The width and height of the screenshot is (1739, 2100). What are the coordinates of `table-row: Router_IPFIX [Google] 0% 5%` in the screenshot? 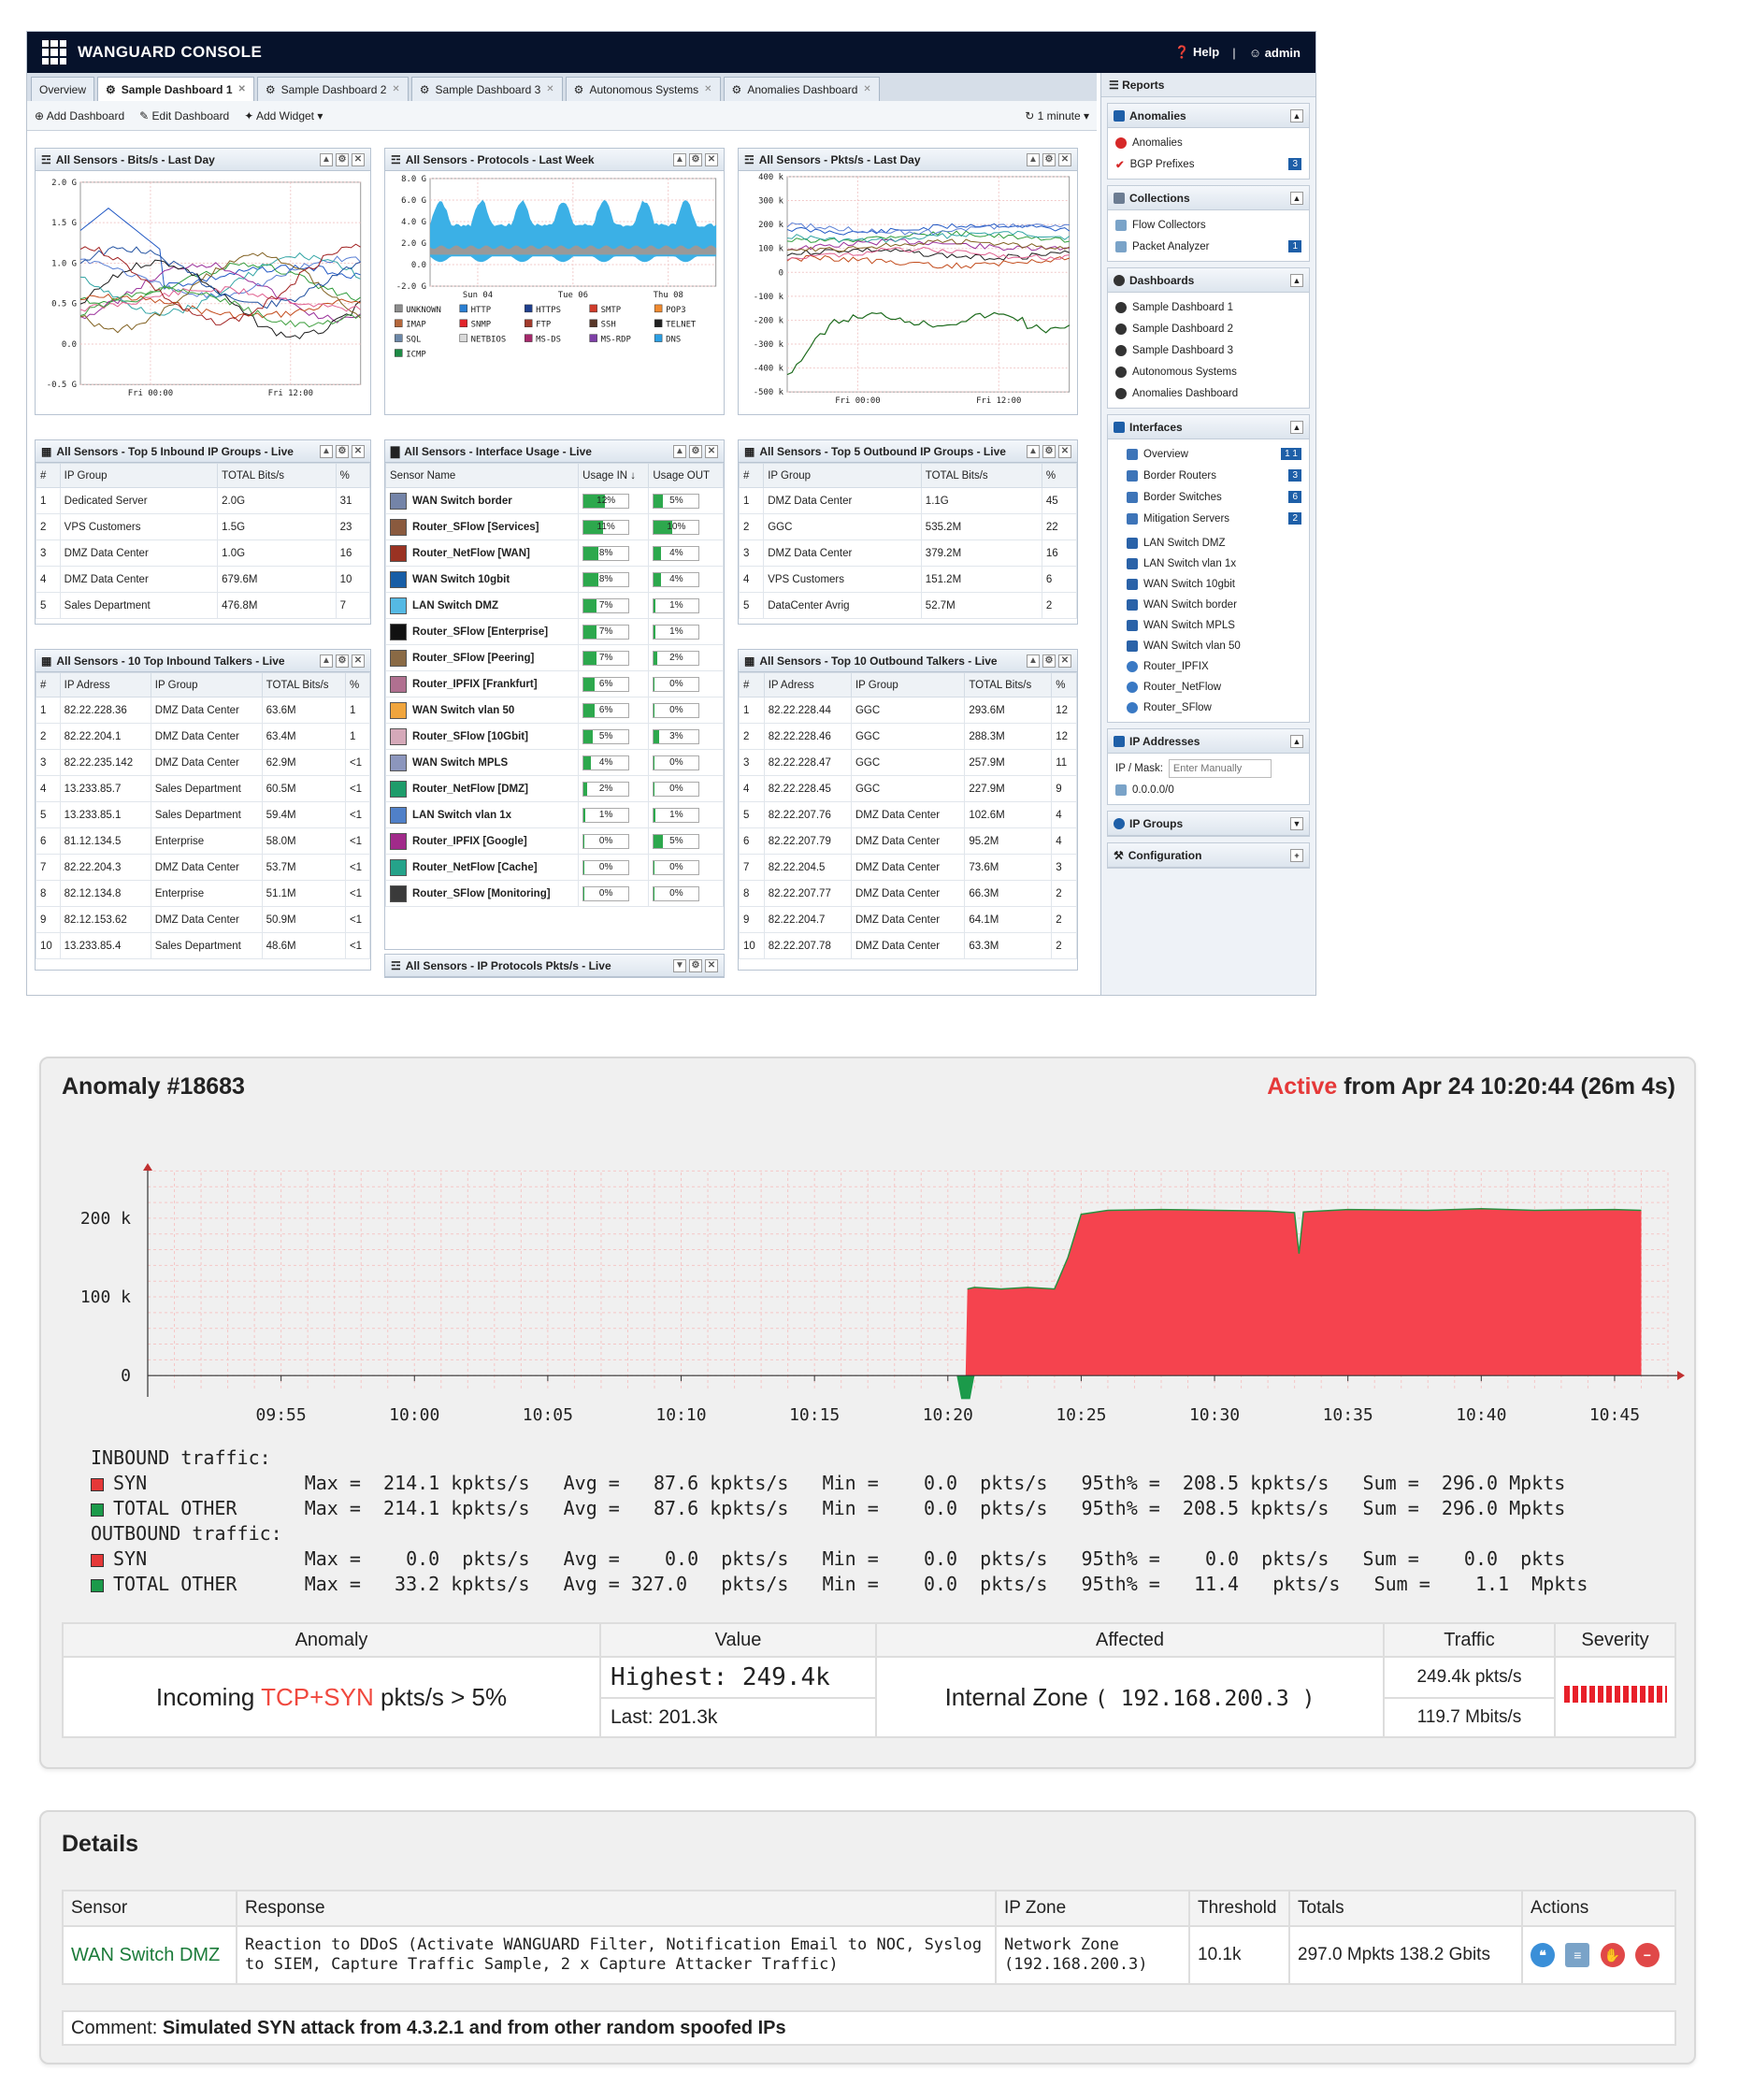 It's located at (554, 841).